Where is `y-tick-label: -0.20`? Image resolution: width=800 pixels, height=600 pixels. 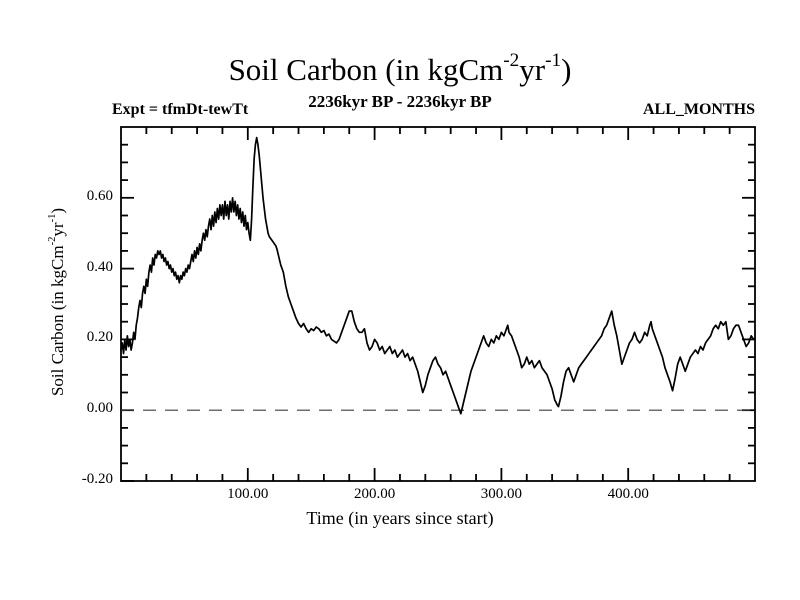
y-tick-label: -0.20 is located at coordinates (97, 479).